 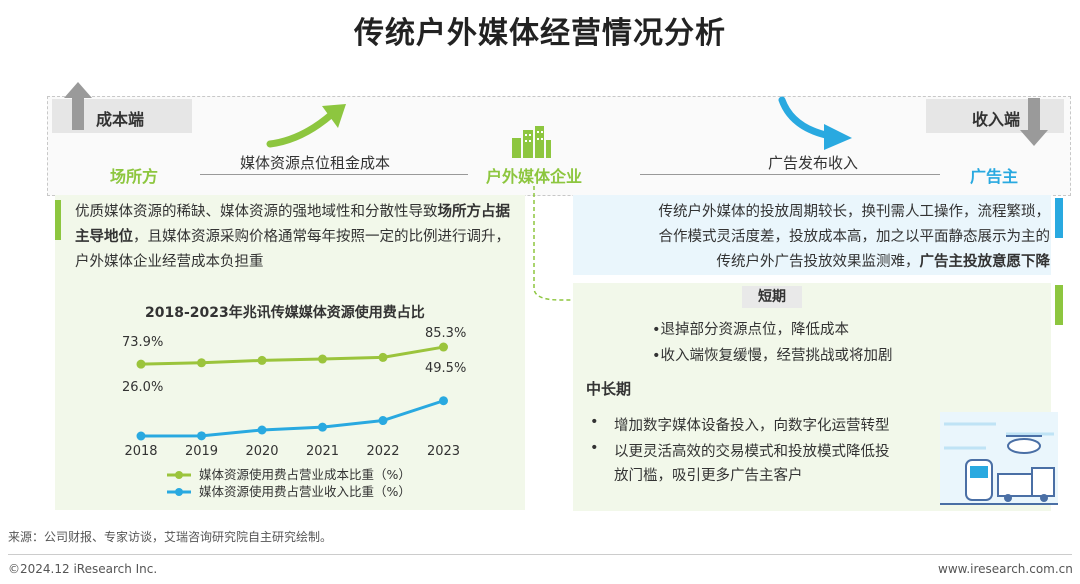 What do you see at coordinates (256, 212) in the screenshot?
I see `left-text-1: 优质媒体资源的稀缺、媒体资源的强地域性和分散性导致` at bounding box center [256, 212].